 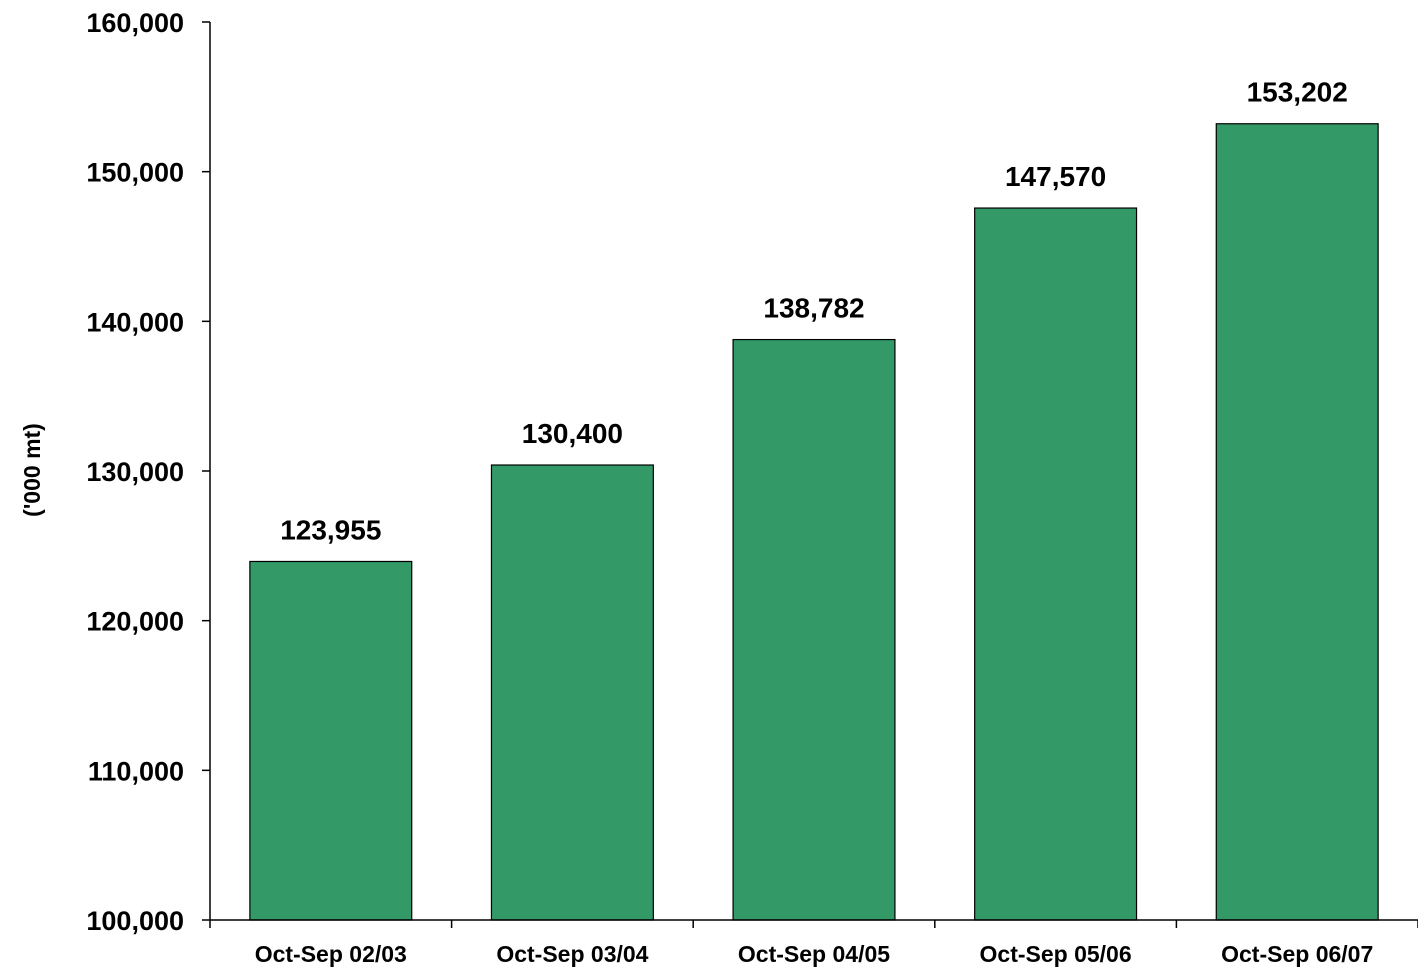 What do you see at coordinates (32, 470) in the screenshot?
I see `y-axis-title: ('000 mt)` at bounding box center [32, 470].